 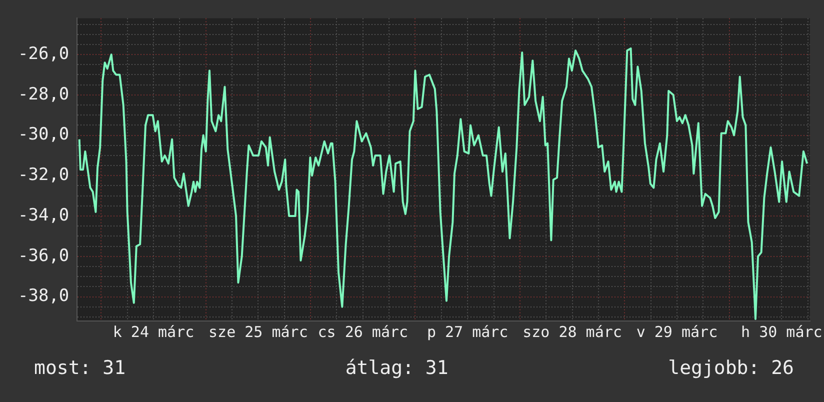 I want to click on y-tick-label: -32,0, so click(x=44, y=175).